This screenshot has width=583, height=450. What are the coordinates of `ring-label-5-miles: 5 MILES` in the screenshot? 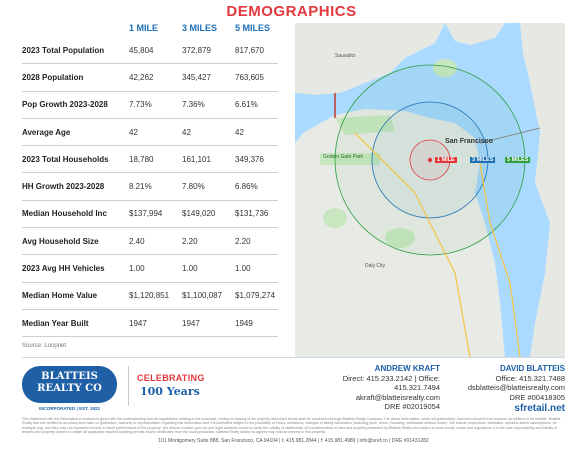 It's located at (518, 160).